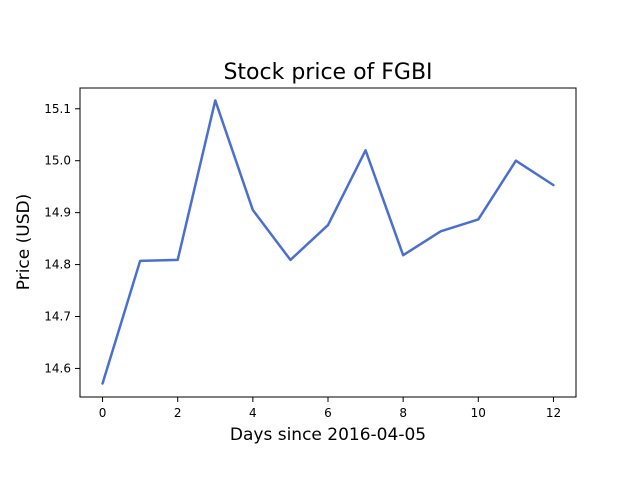 Image resolution: width=640 pixels, height=484 pixels. Describe the element at coordinates (328, 435) in the screenshot. I see `x-axis-label: Days since 2016-04-05` at that location.